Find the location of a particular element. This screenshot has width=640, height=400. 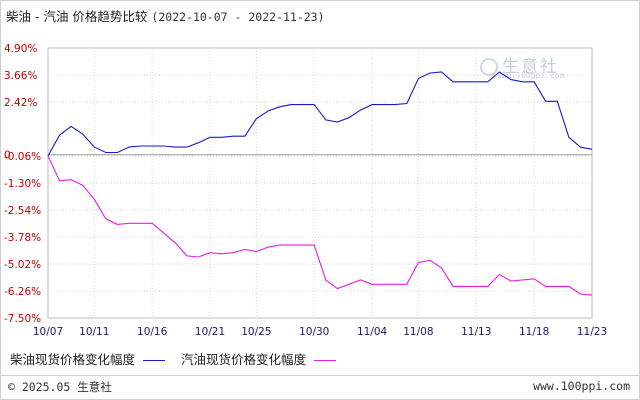

legend-label-gasoline: 汽油现货价格变化幅度 is located at coordinates (244, 359).